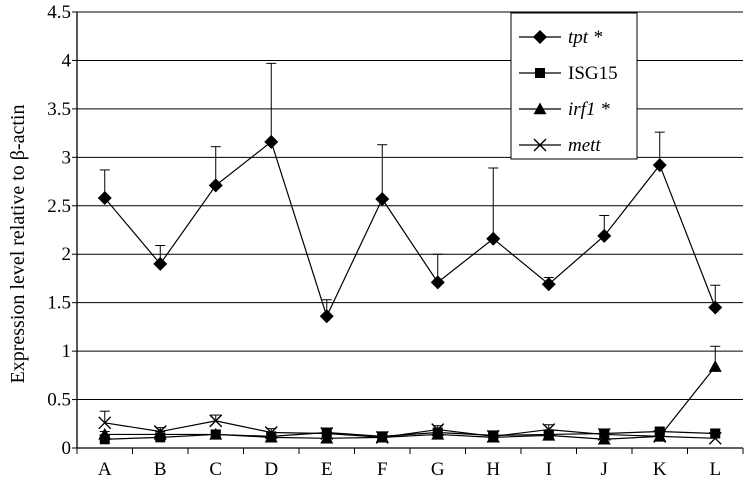  I want to click on legend-label: tpt *, so click(585, 37).